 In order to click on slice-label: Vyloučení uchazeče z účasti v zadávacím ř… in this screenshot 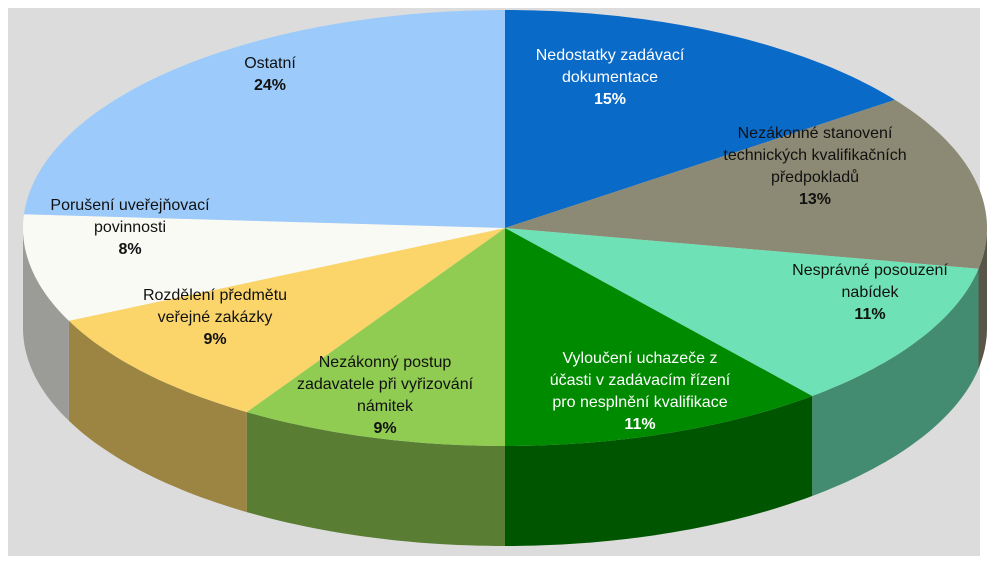, I will do `click(640, 380)`.